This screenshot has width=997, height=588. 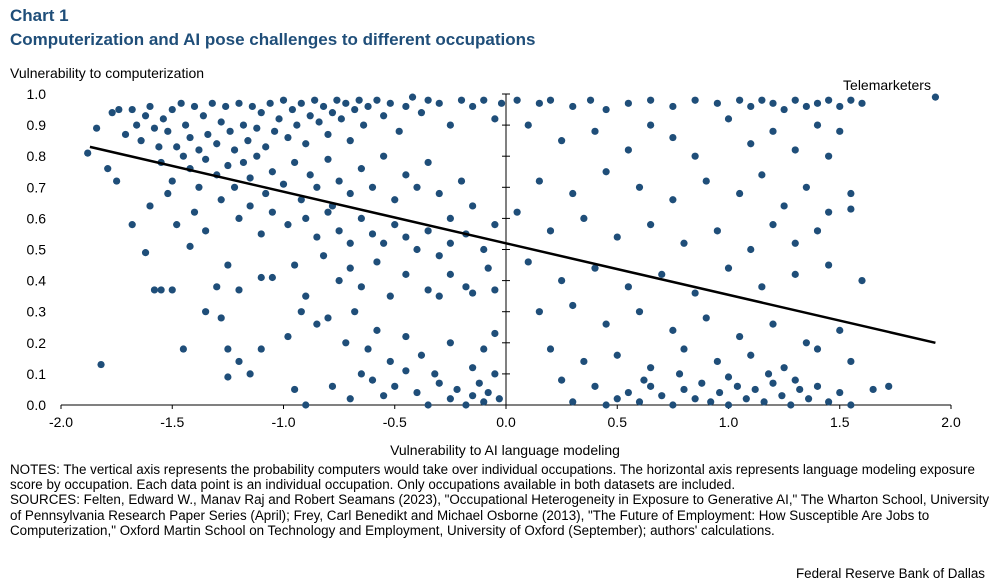 I want to click on x-tick-label: -2.0, so click(x=61, y=422).